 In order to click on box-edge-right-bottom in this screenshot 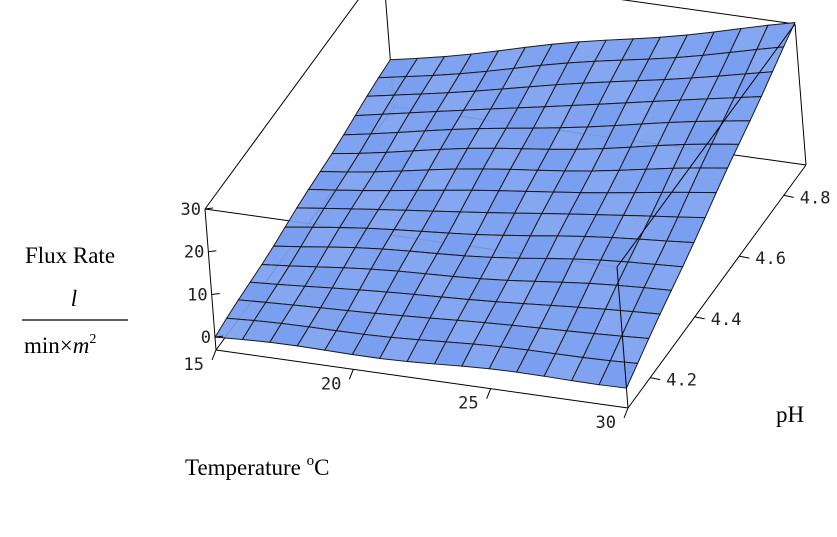, I will do `click(717, 286)`.